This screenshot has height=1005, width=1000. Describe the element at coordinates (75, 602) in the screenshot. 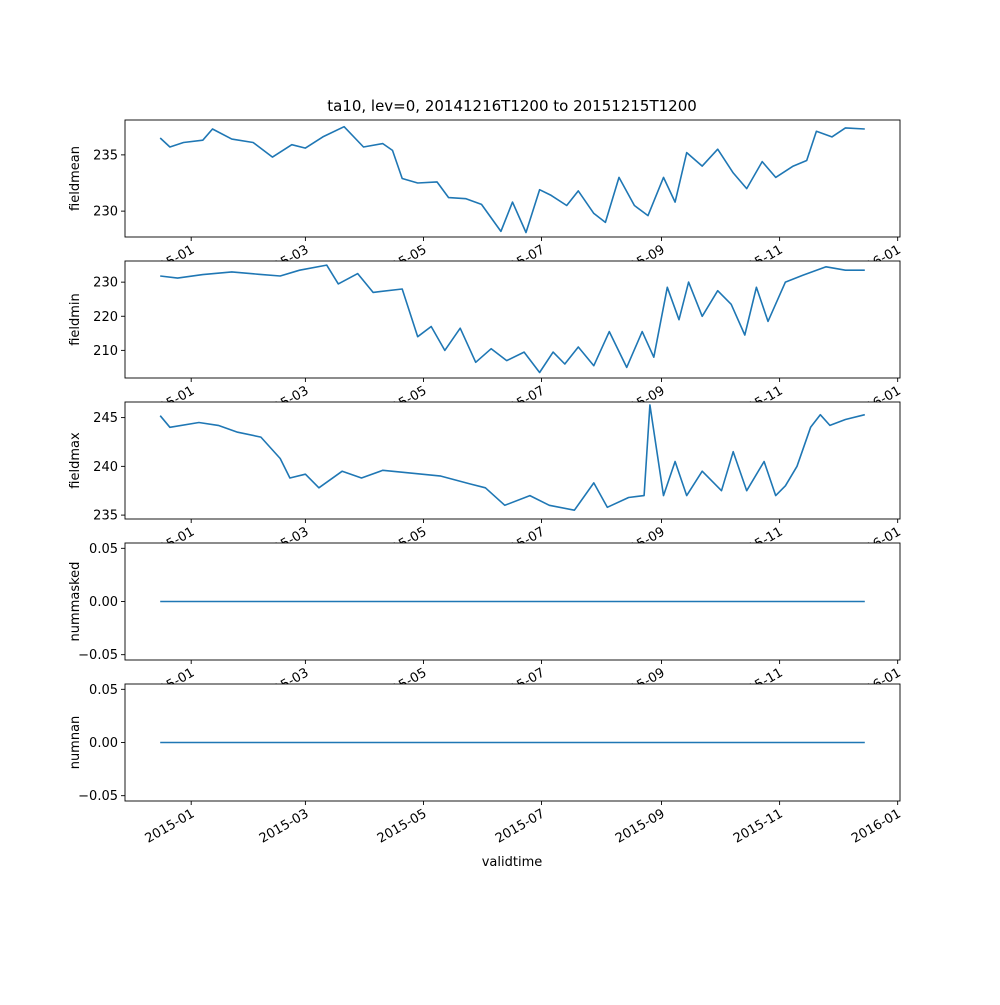

I see `y-axis-label-nummasked: nummasked` at that location.